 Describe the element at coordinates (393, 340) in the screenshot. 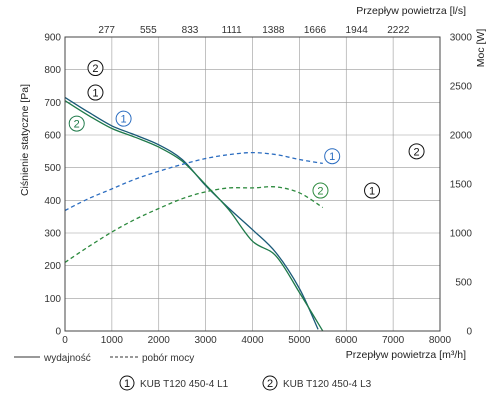

I see `x-tick-label: 7000` at that location.